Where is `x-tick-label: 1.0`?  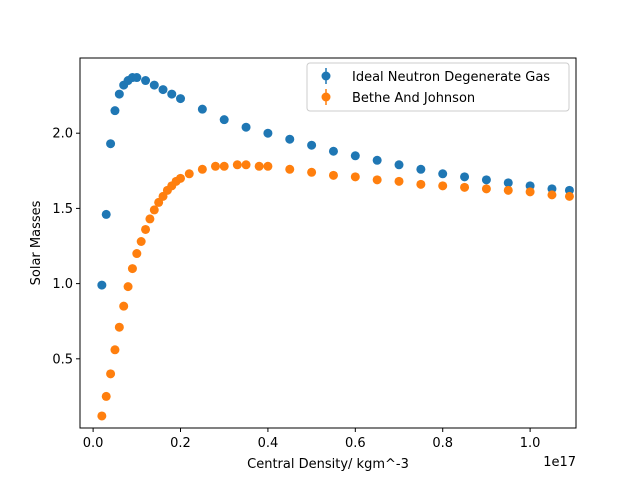 x-tick-label: 1.0 is located at coordinates (530, 443).